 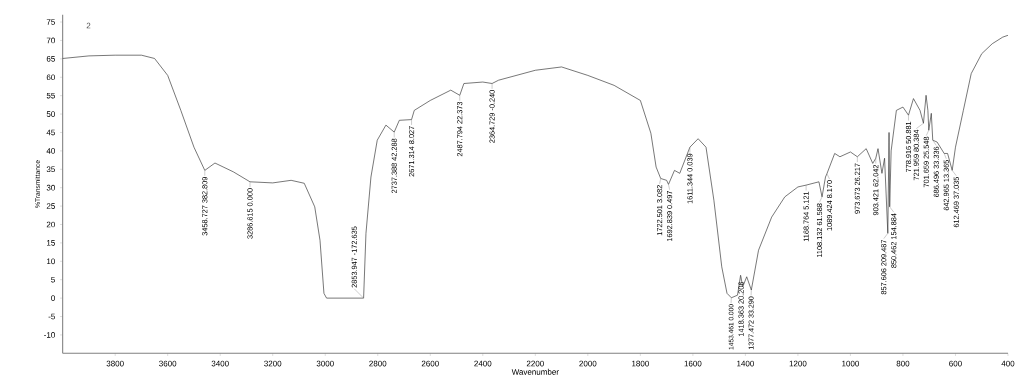 What do you see at coordinates (50, 40) in the screenshot?
I see `y-tick-label: 70` at bounding box center [50, 40].